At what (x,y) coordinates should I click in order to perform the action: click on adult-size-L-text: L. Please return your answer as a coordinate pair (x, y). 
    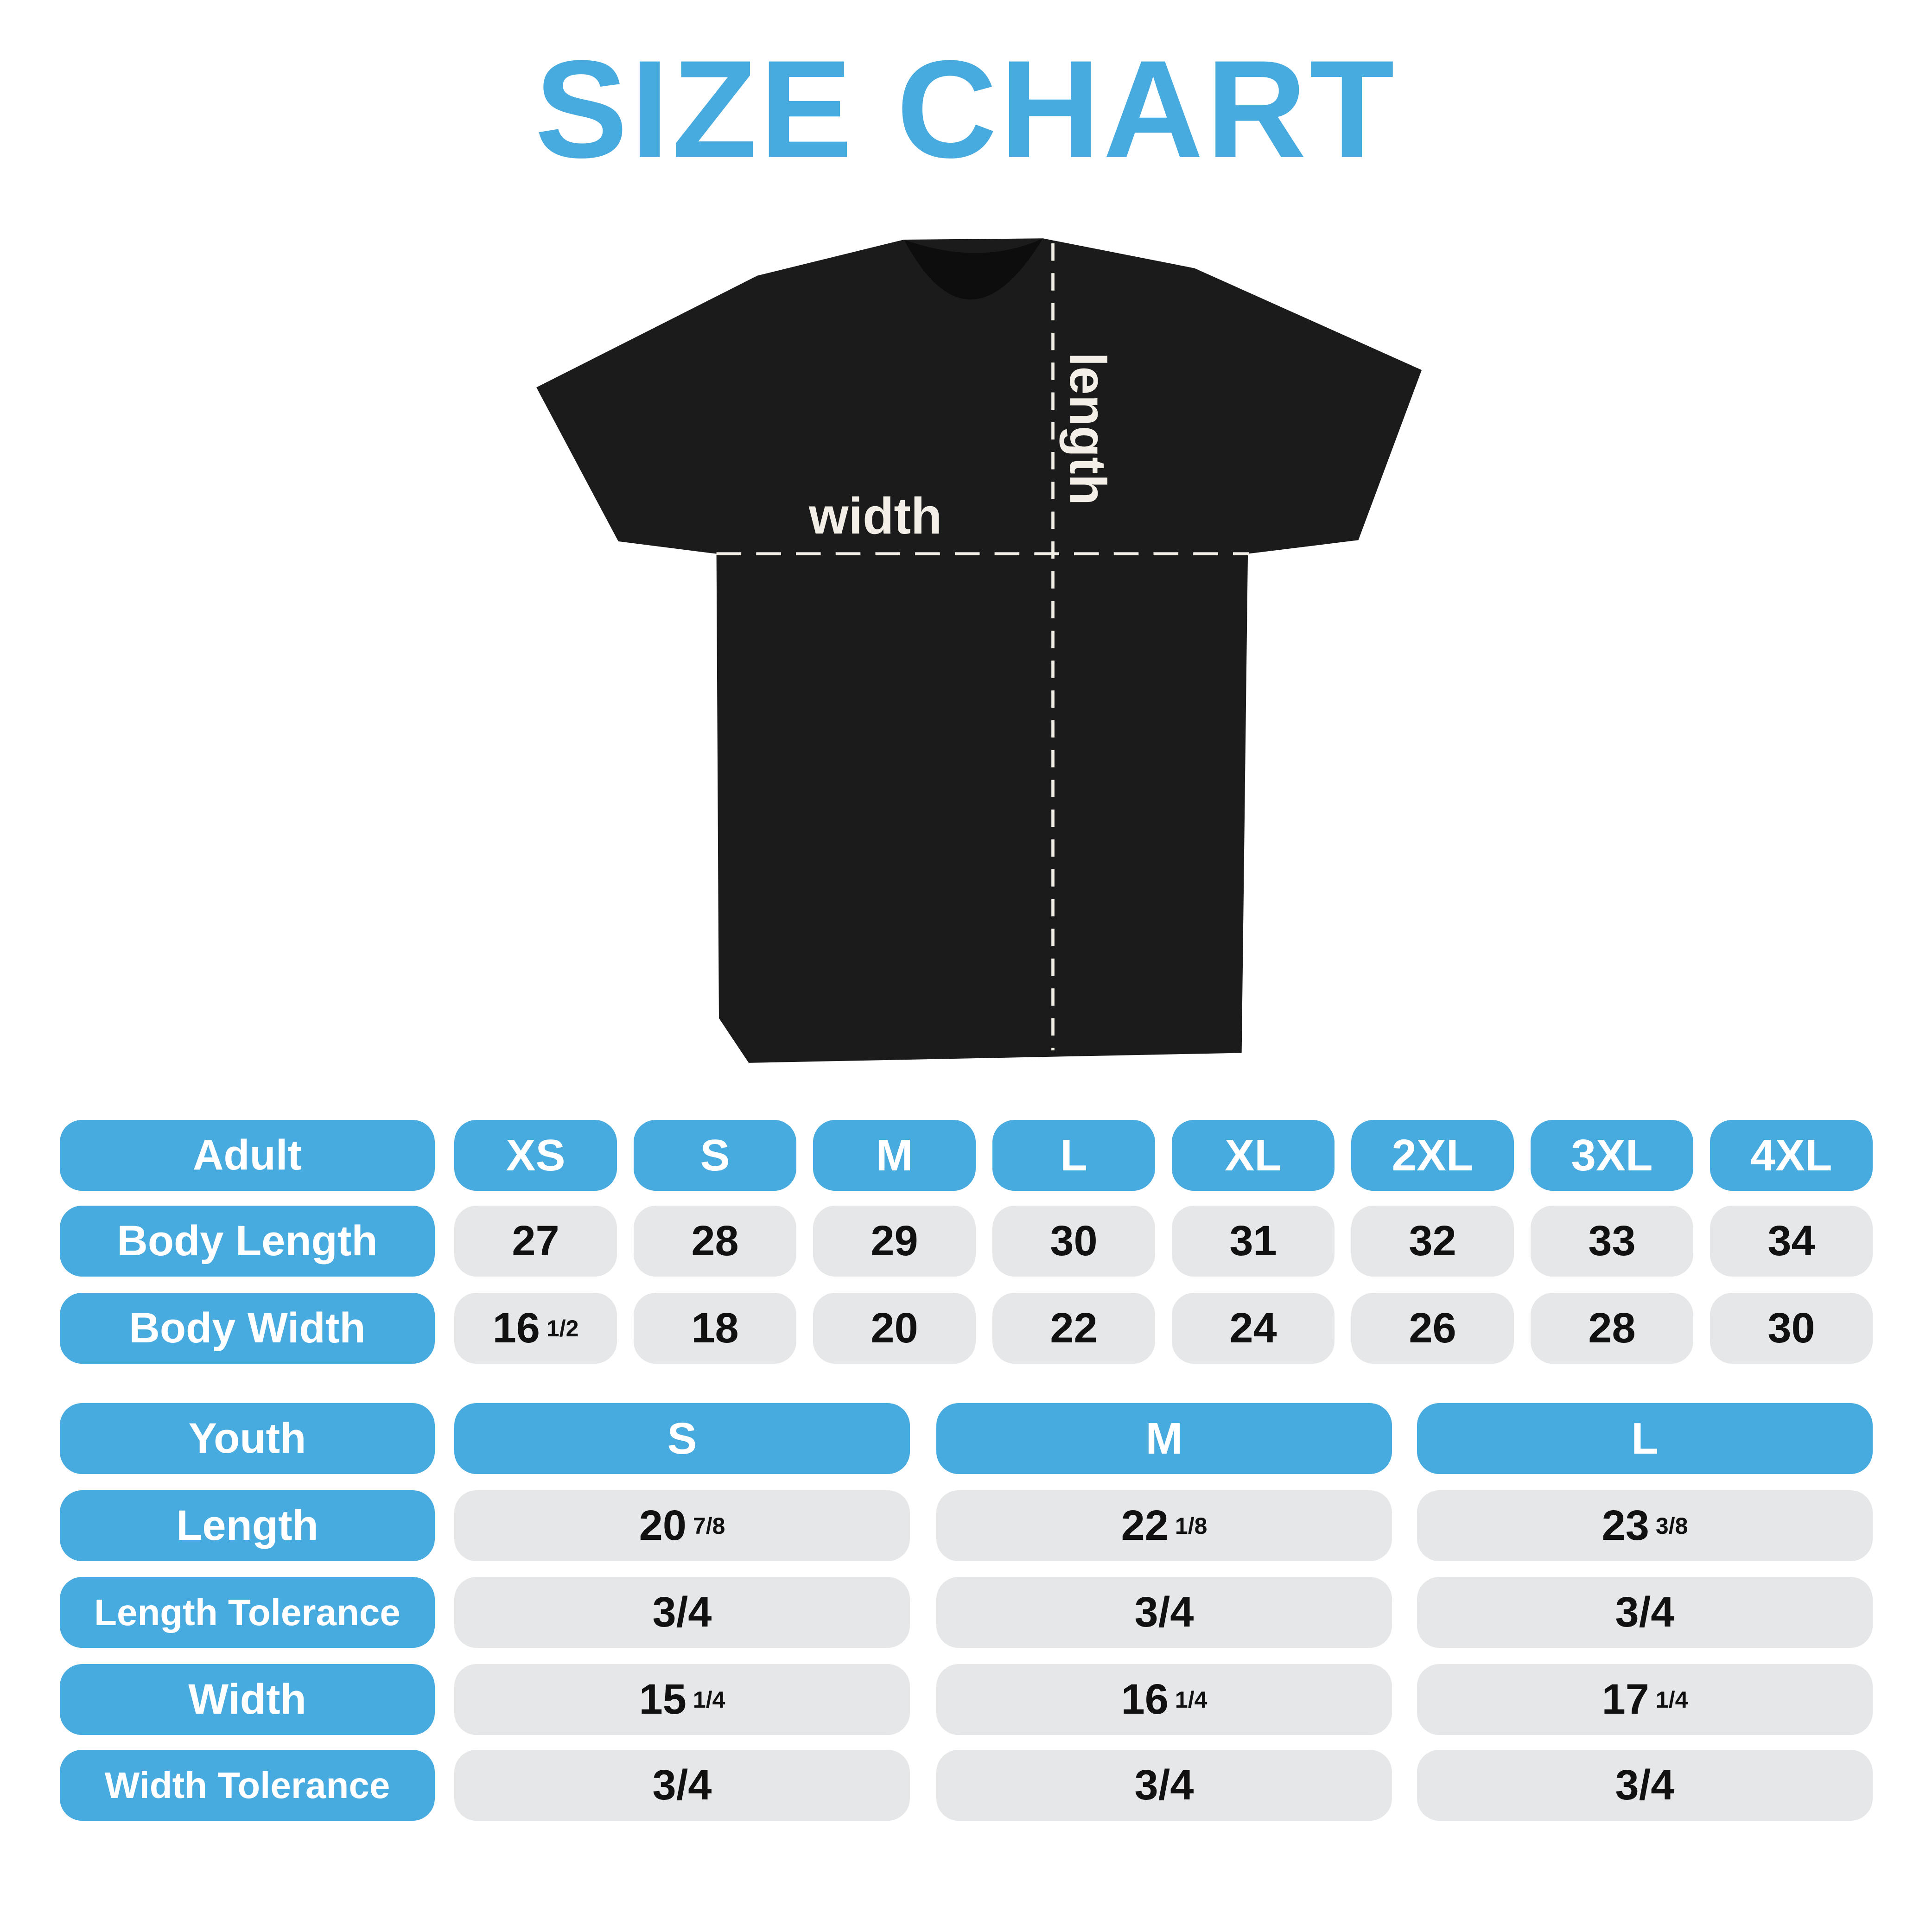
    Looking at the image, I should click on (1073, 1155).